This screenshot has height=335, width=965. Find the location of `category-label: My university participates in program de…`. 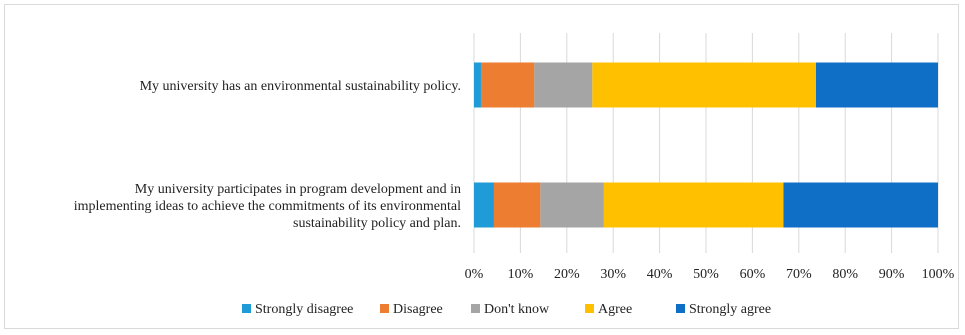

category-label: My university participates in program de… is located at coordinates (298, 189).